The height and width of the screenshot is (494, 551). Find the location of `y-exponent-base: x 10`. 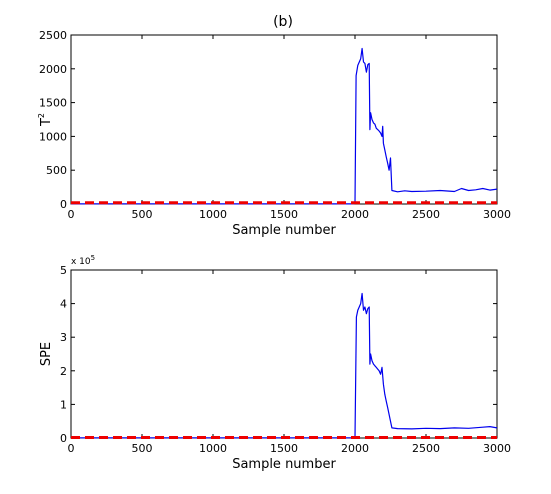

y-exponent-base: x 10 is located at coordinates (81, 262).